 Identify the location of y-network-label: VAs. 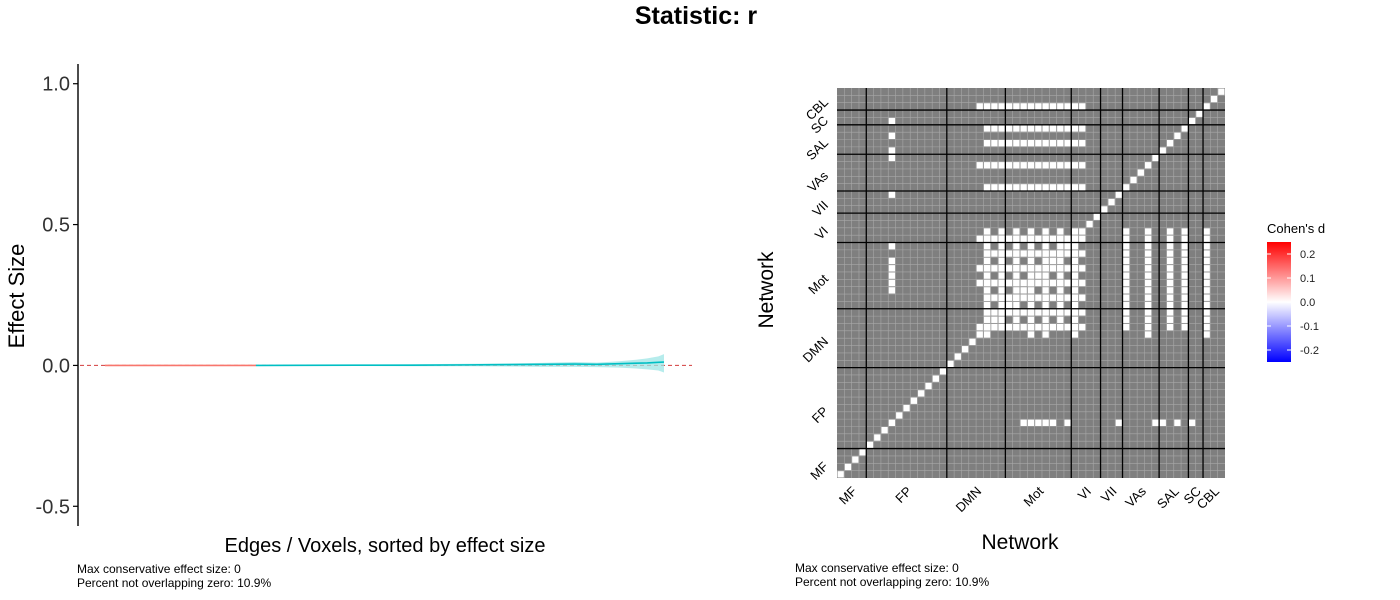
(817, 181).